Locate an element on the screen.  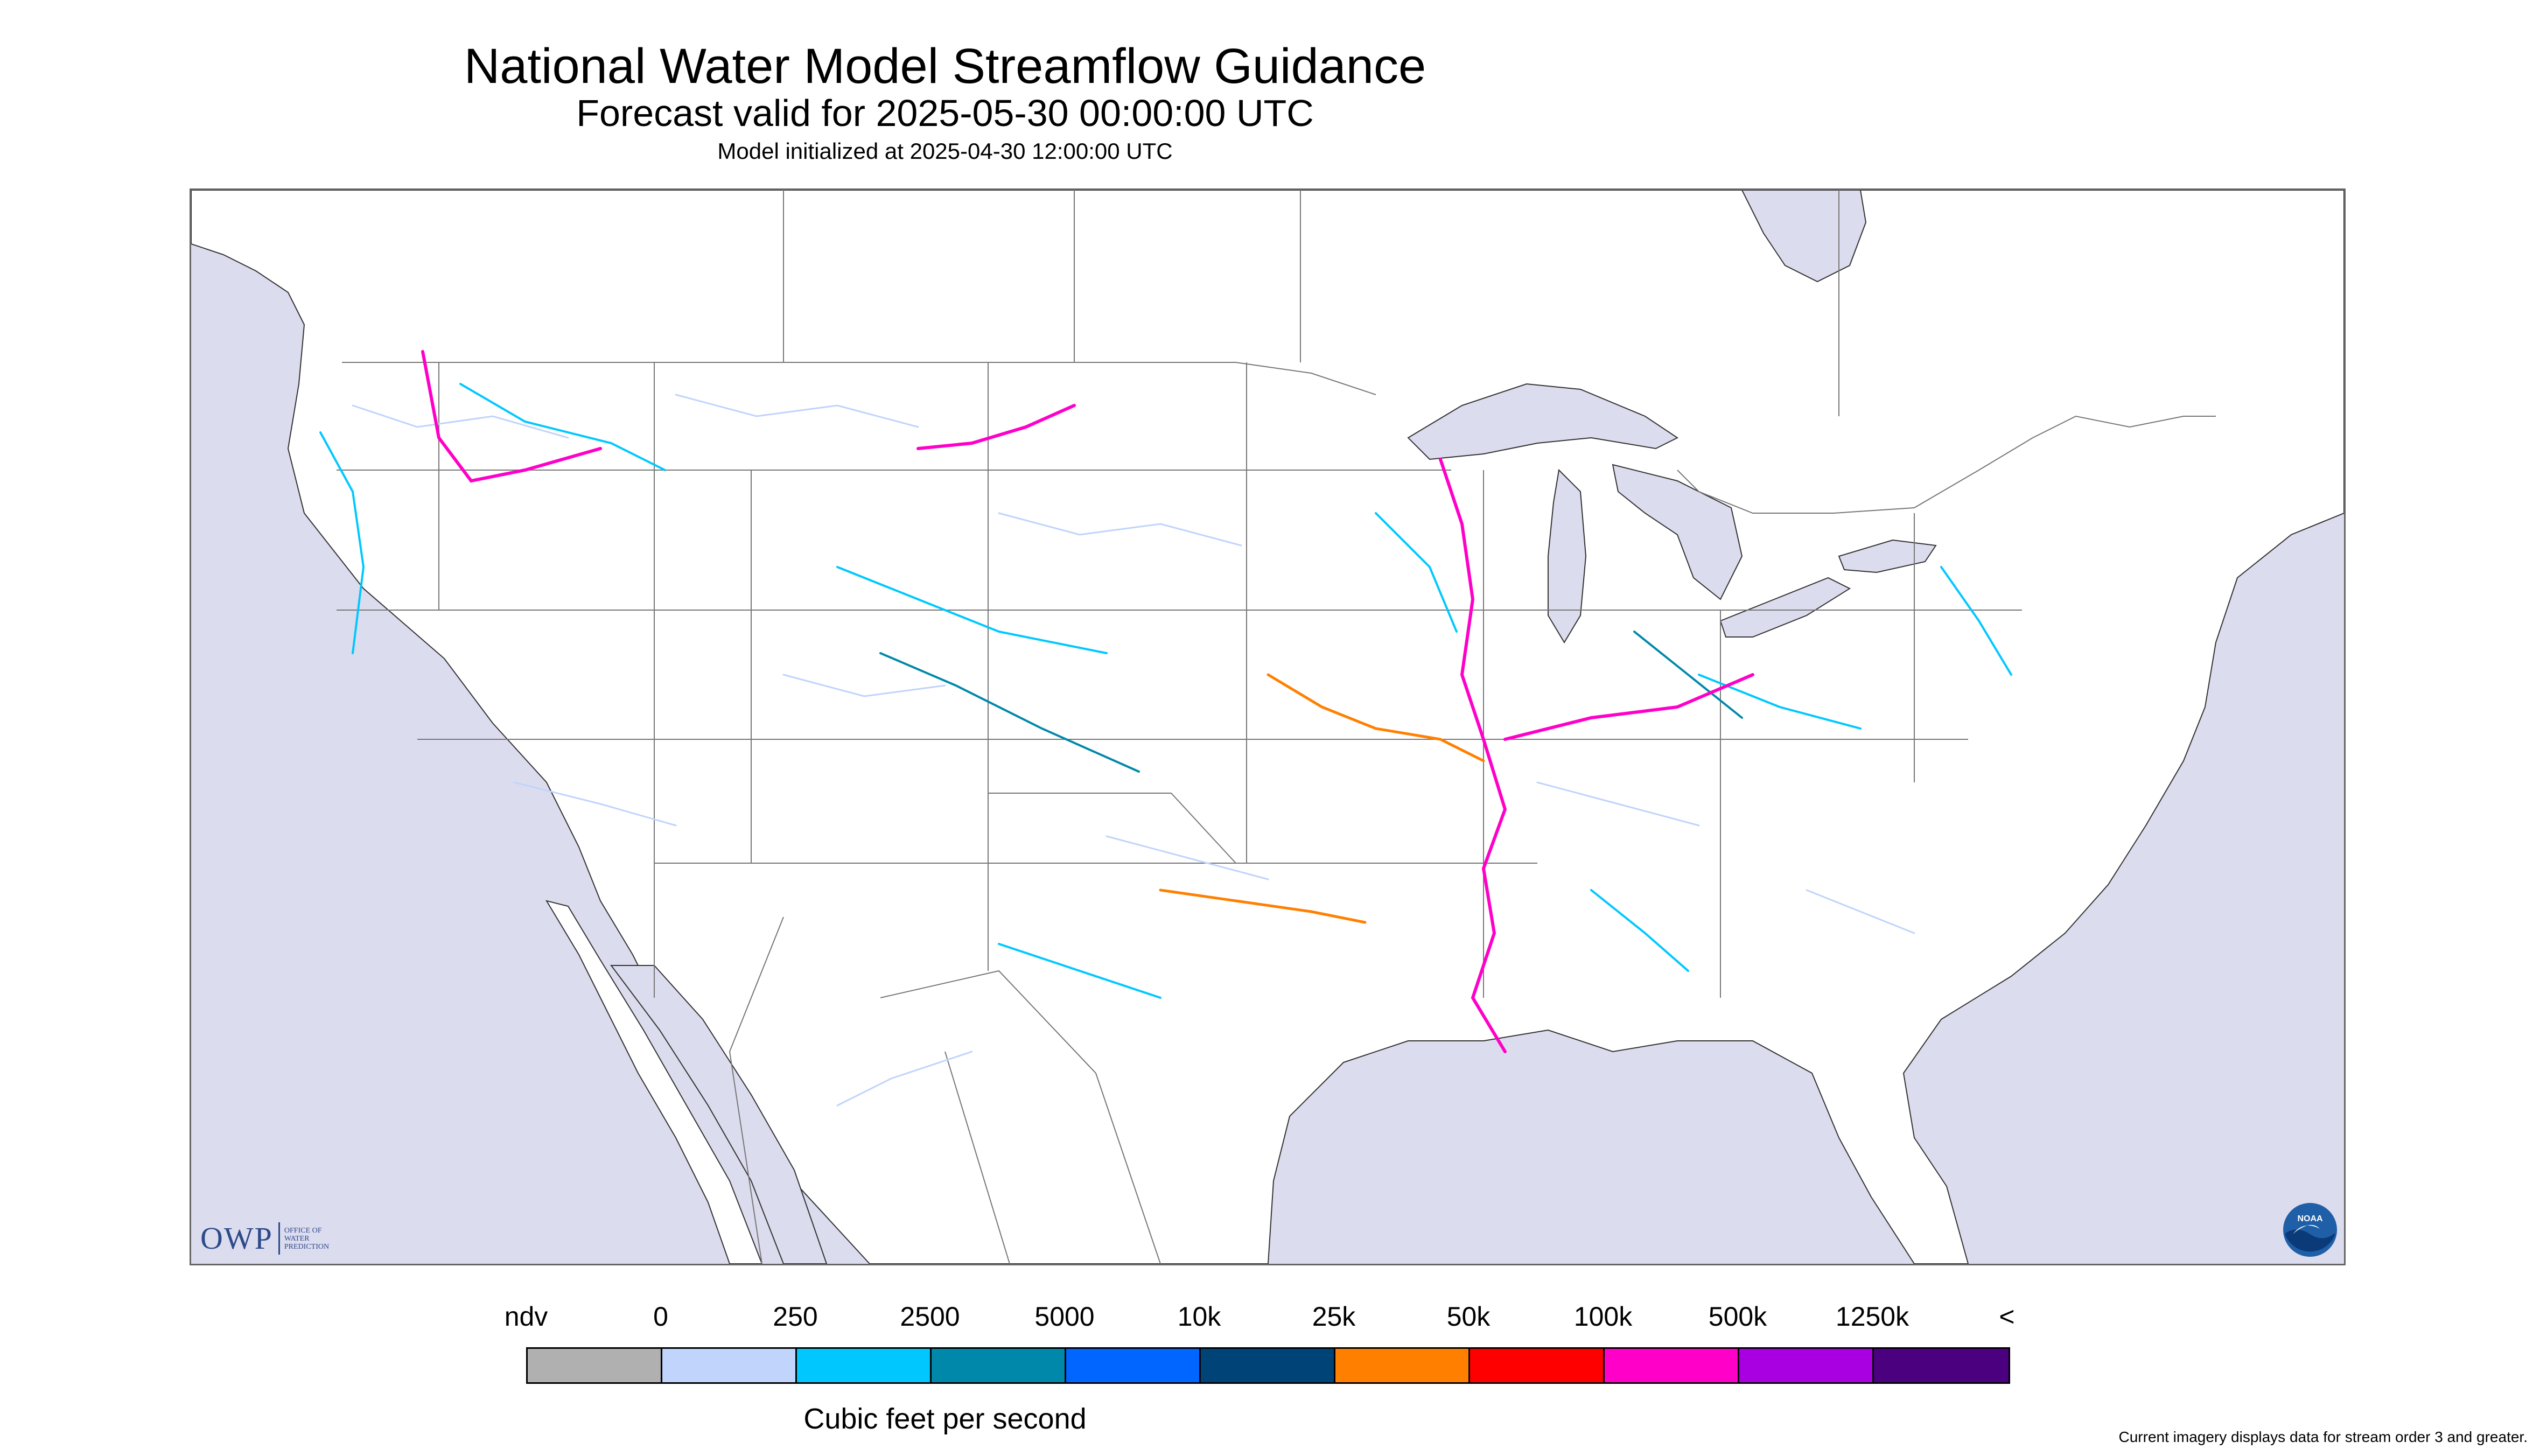
page-title: National Water Model Streamflow Guidance is located at coordinates (945, 66).